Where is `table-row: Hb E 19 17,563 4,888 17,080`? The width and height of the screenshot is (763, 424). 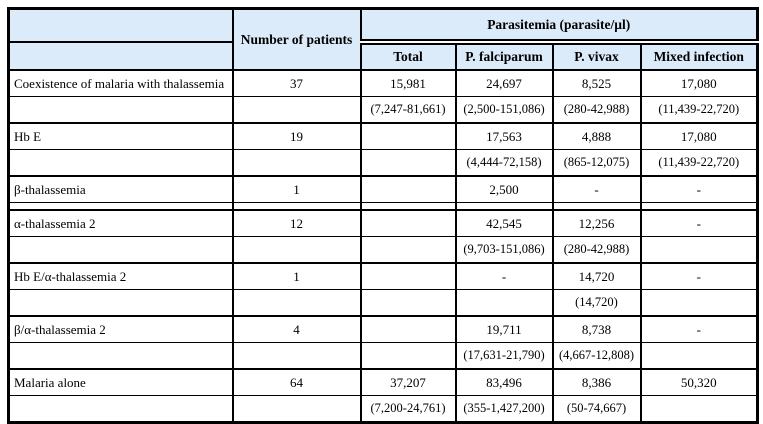
table-row: Hb E 19 17,563 4,888 17,080 is located at coordinates (383, 136).